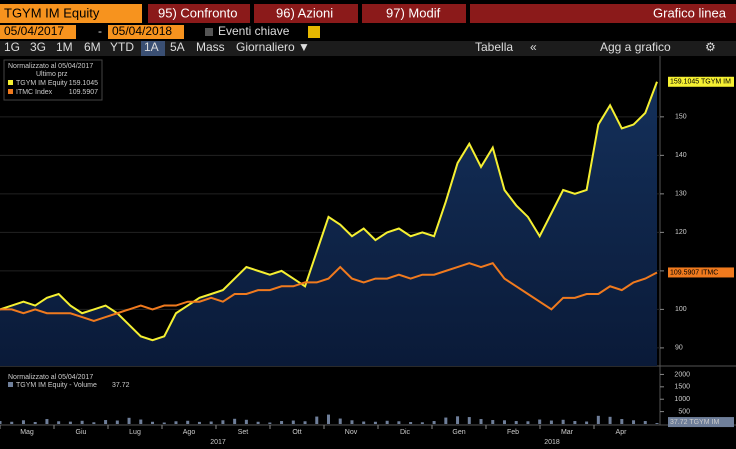 The width and height of the screenshot is (736, 449). I want to click on period-button: 6M, so click(92, 47).